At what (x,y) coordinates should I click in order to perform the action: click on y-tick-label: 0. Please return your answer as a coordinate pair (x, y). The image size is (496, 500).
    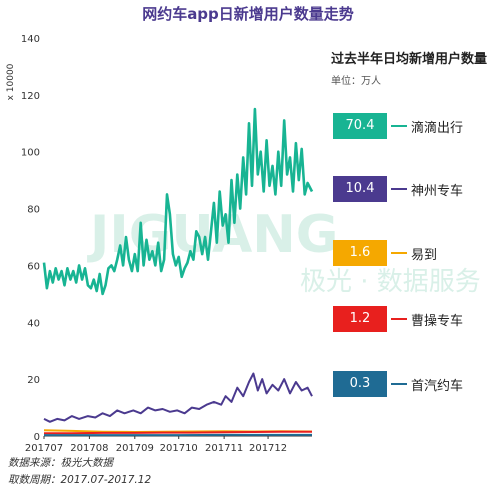
    Looking at the image, I should click on (37, 437).